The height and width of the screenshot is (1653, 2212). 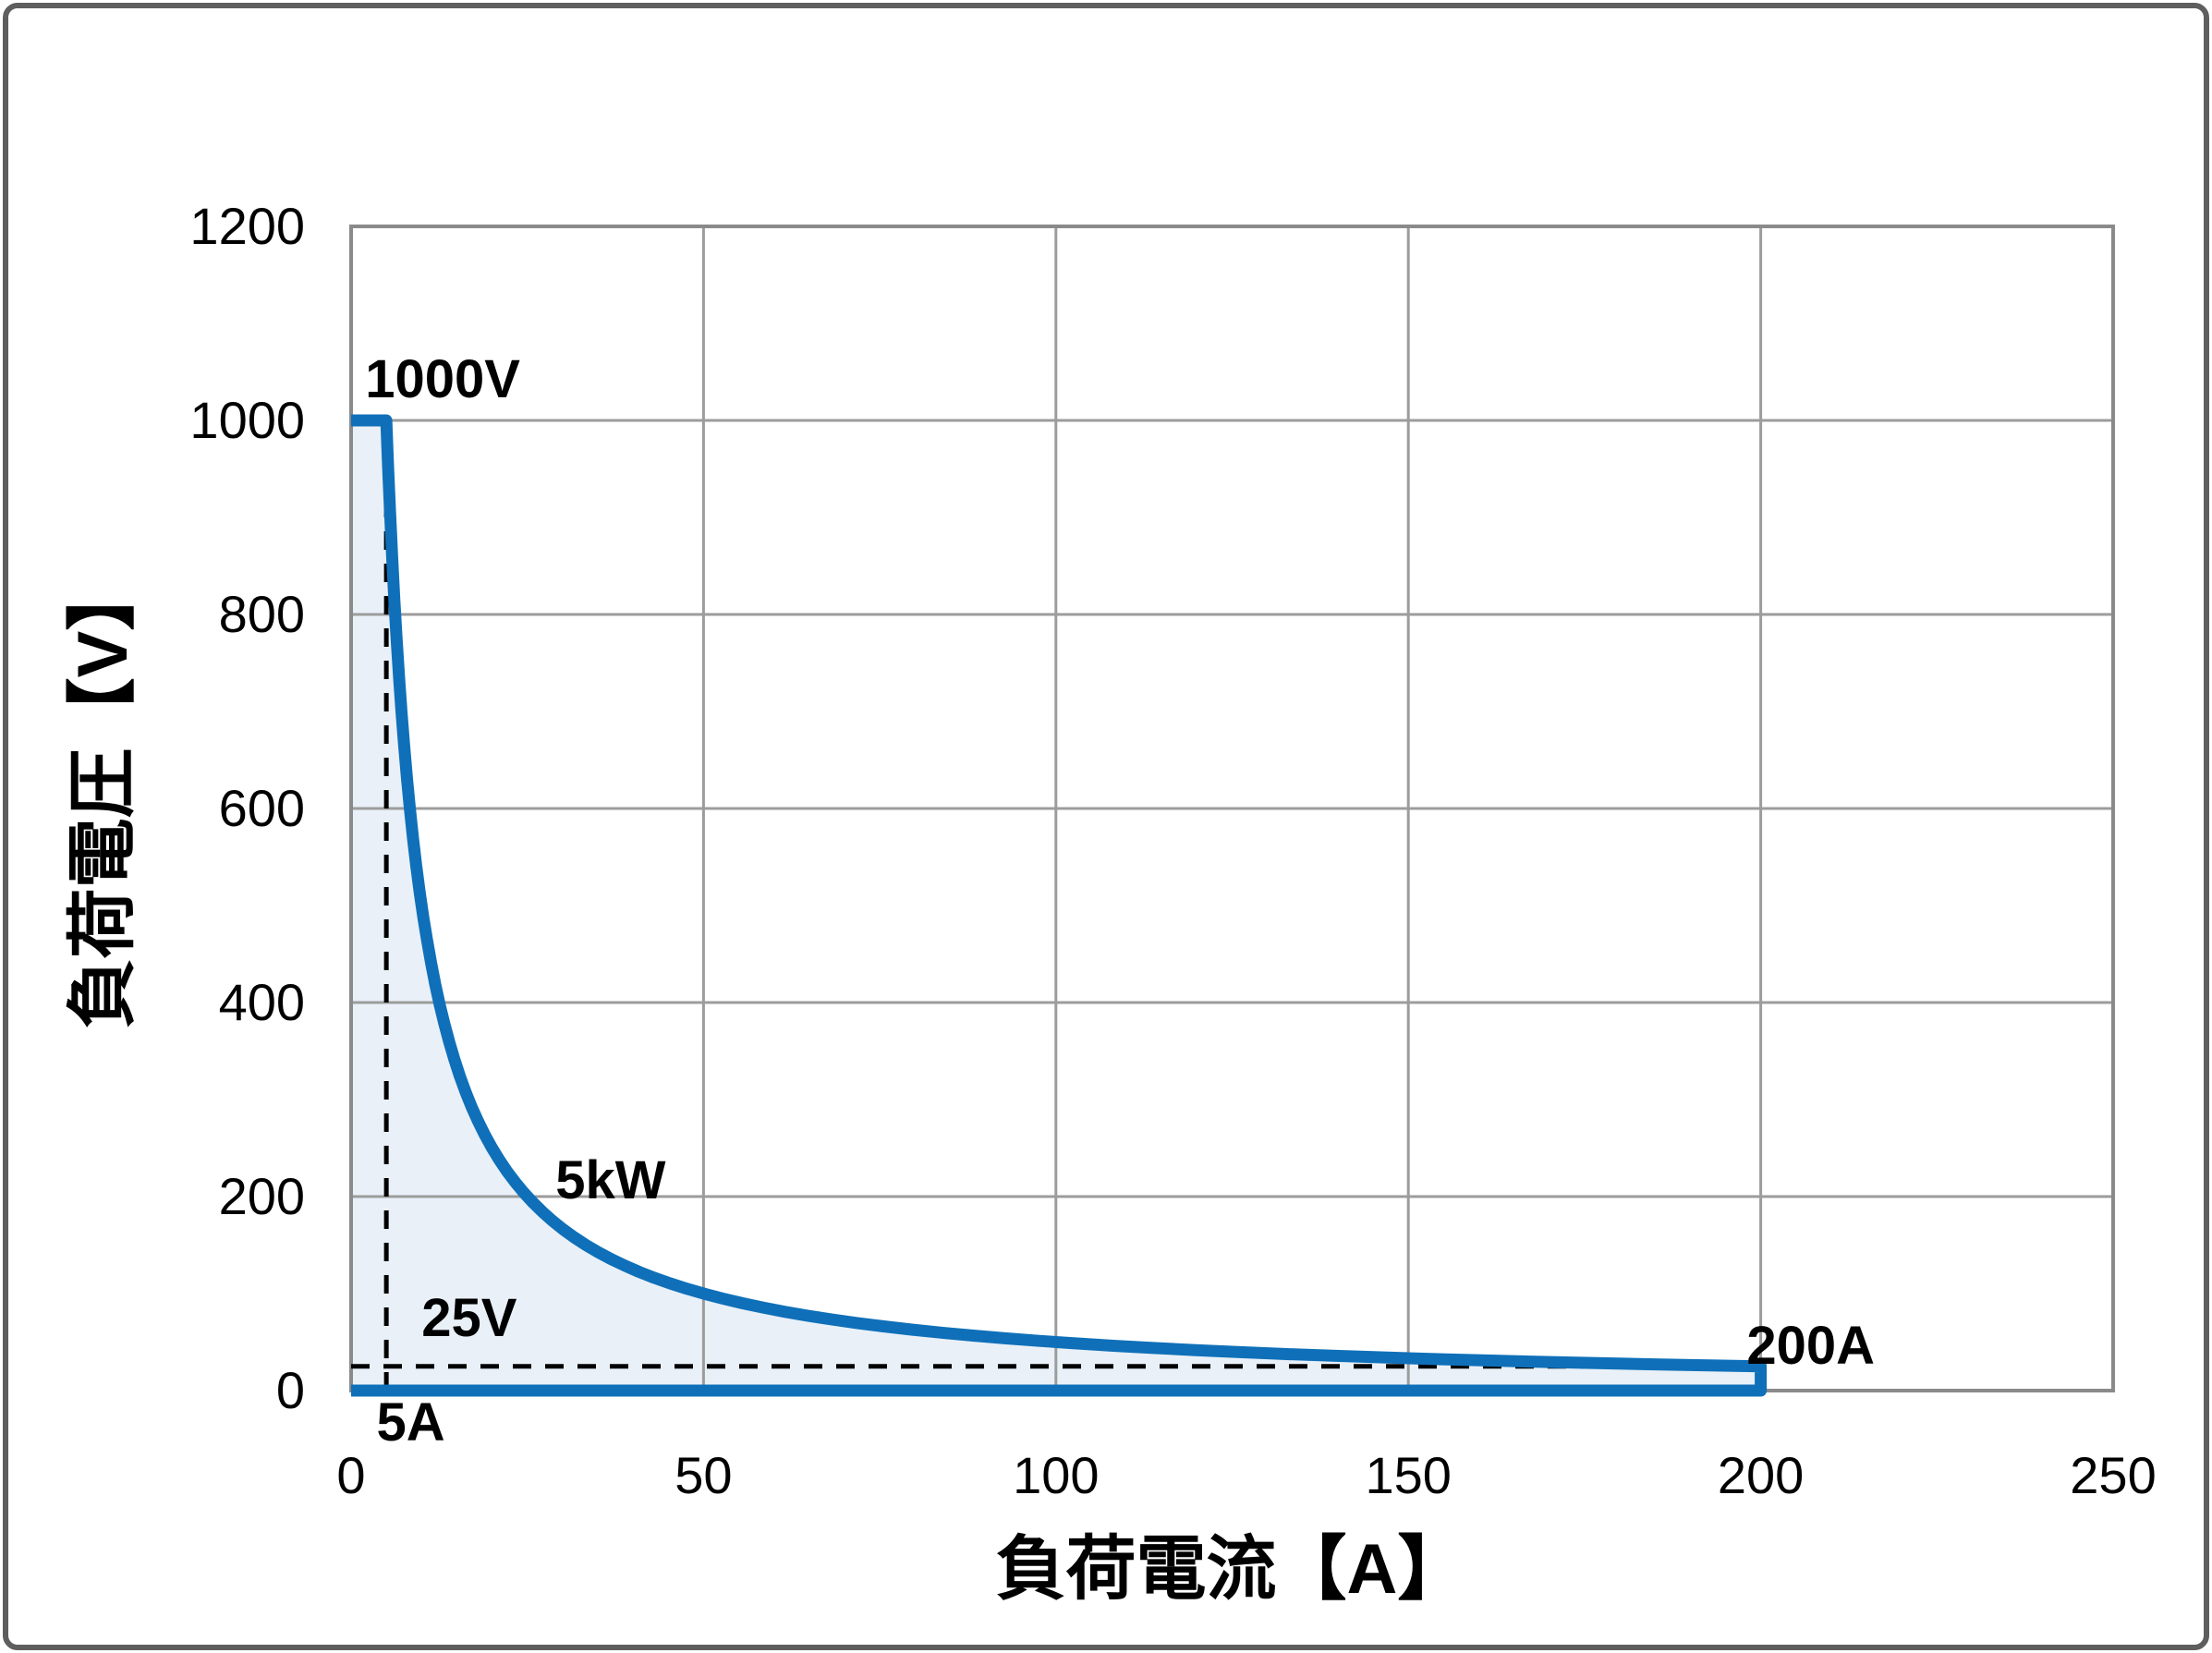 I want to click on x-tick-label-150: 150, so click(x=1408, y=1475).